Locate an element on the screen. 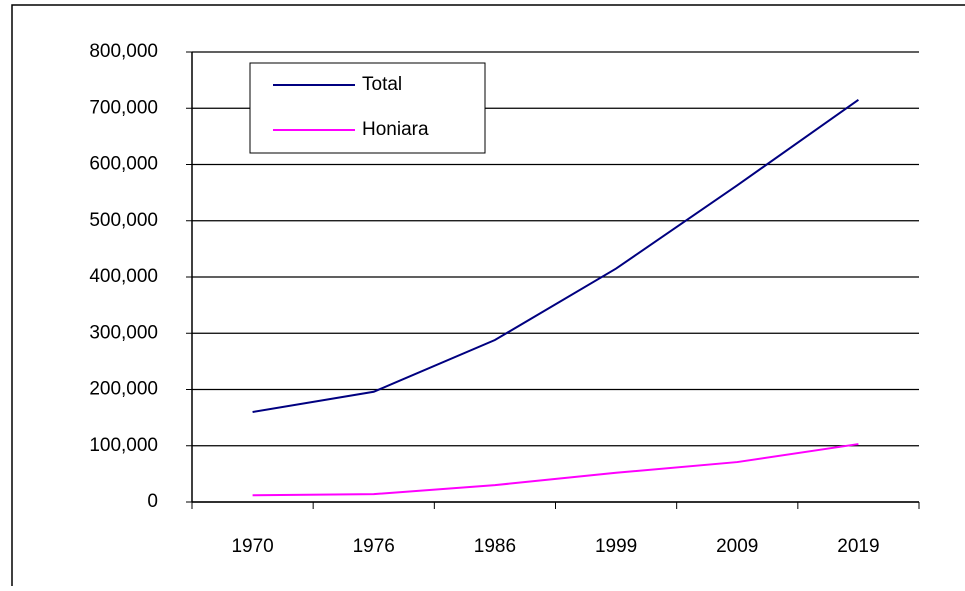 The width and height of the screenshot is (965, 591). legend-label: Total is located at coordinates (382, 84).